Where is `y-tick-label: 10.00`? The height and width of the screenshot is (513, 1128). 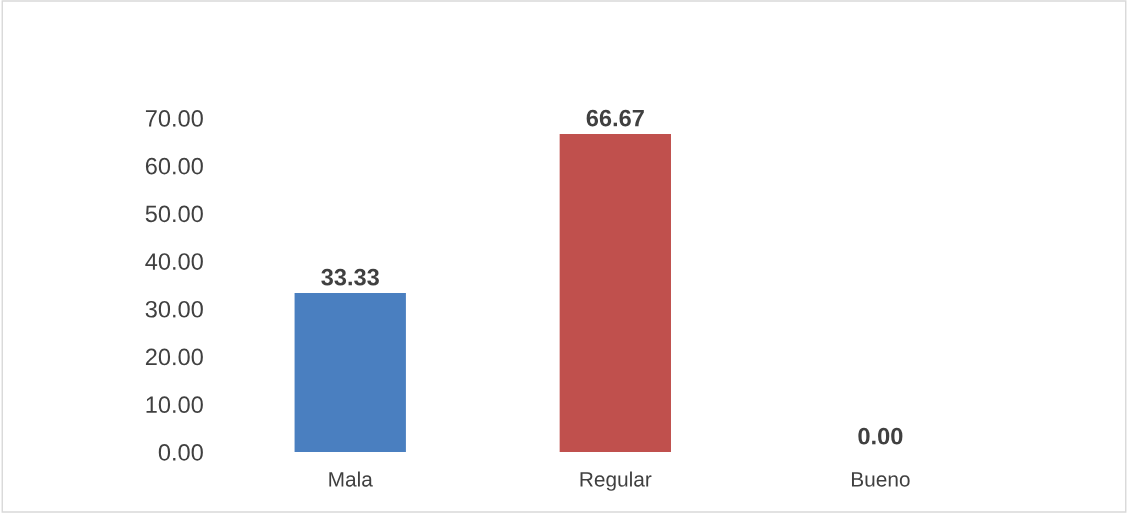
y-tick-label: 10.00 is located at coordinates (174, 405).